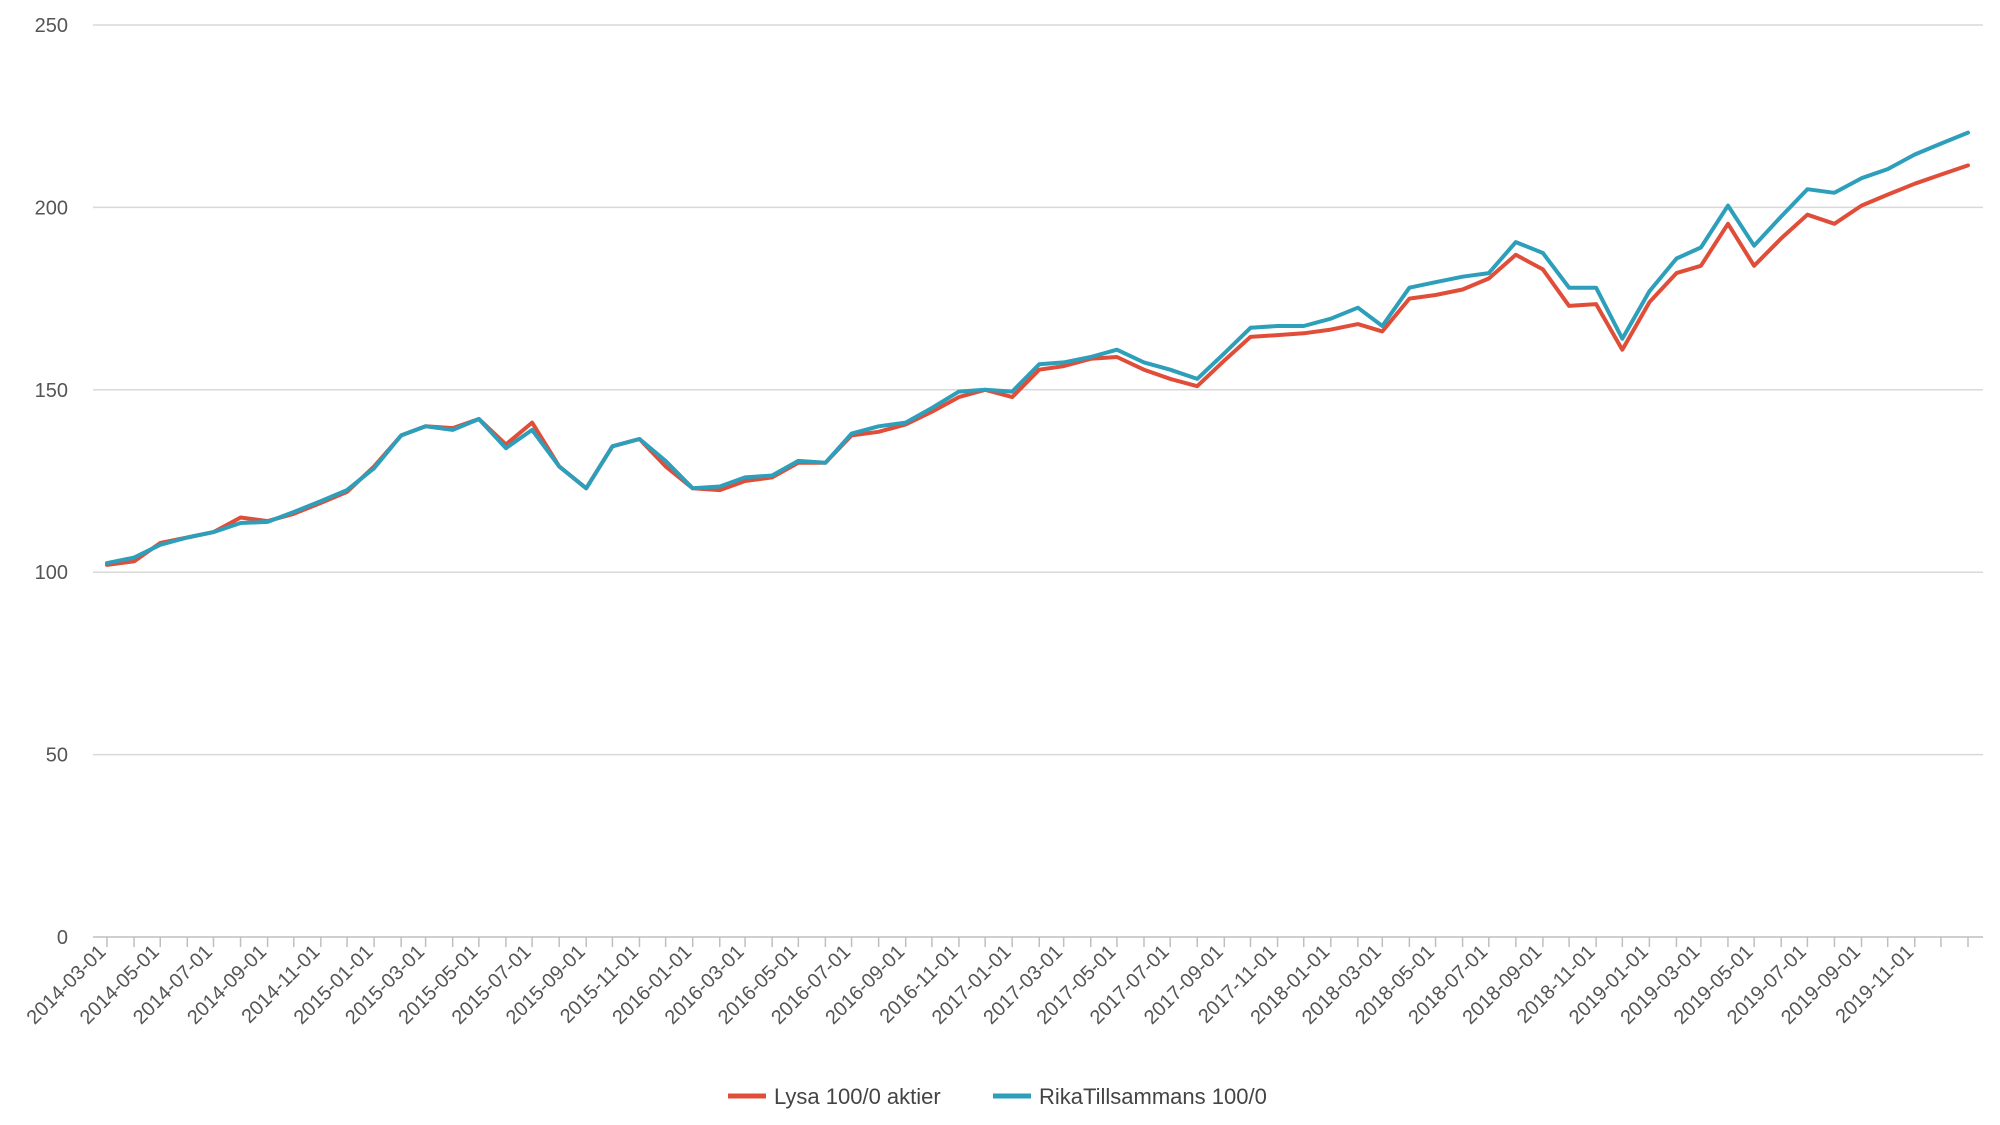 Image resolution: width=2000 pixels, height=1125 pixels. What do you see at coordinates (1153, 1096) in the screenshot?
I see `legend-label-rikatillsammans: RikaTillsammans 100/0` at bounding box center [1153, 1096].